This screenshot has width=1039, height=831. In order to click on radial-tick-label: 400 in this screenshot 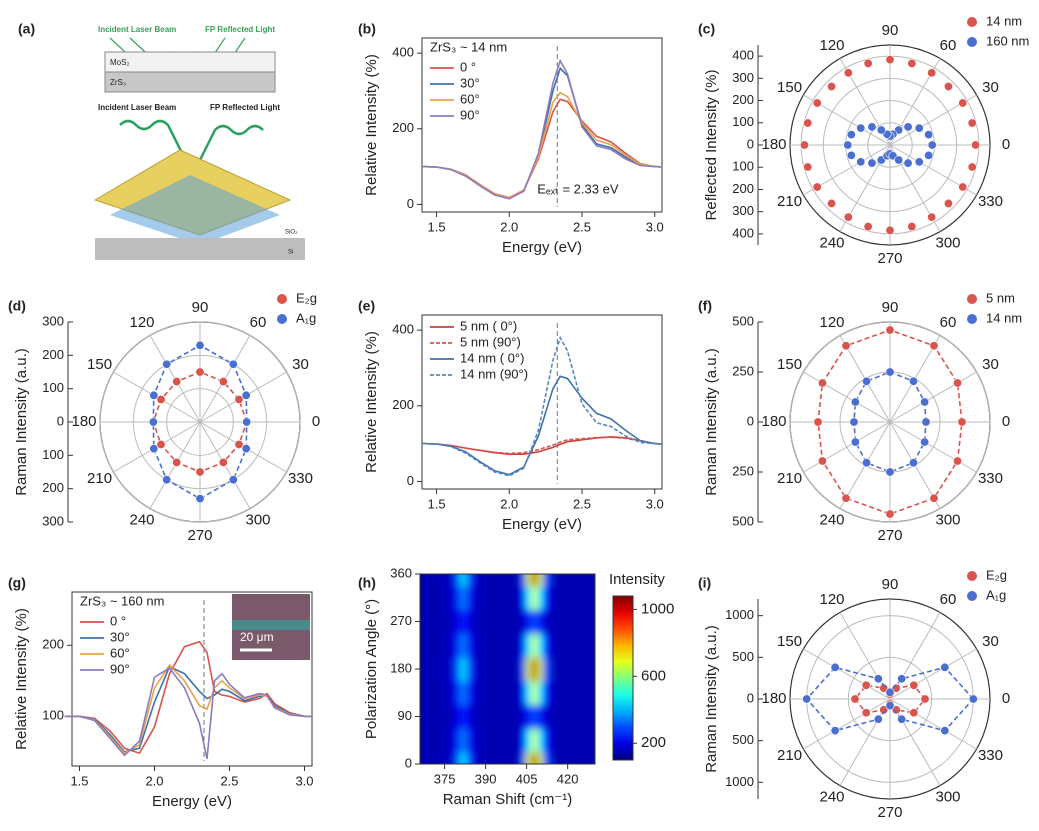, I will do `click(743, 55)`.